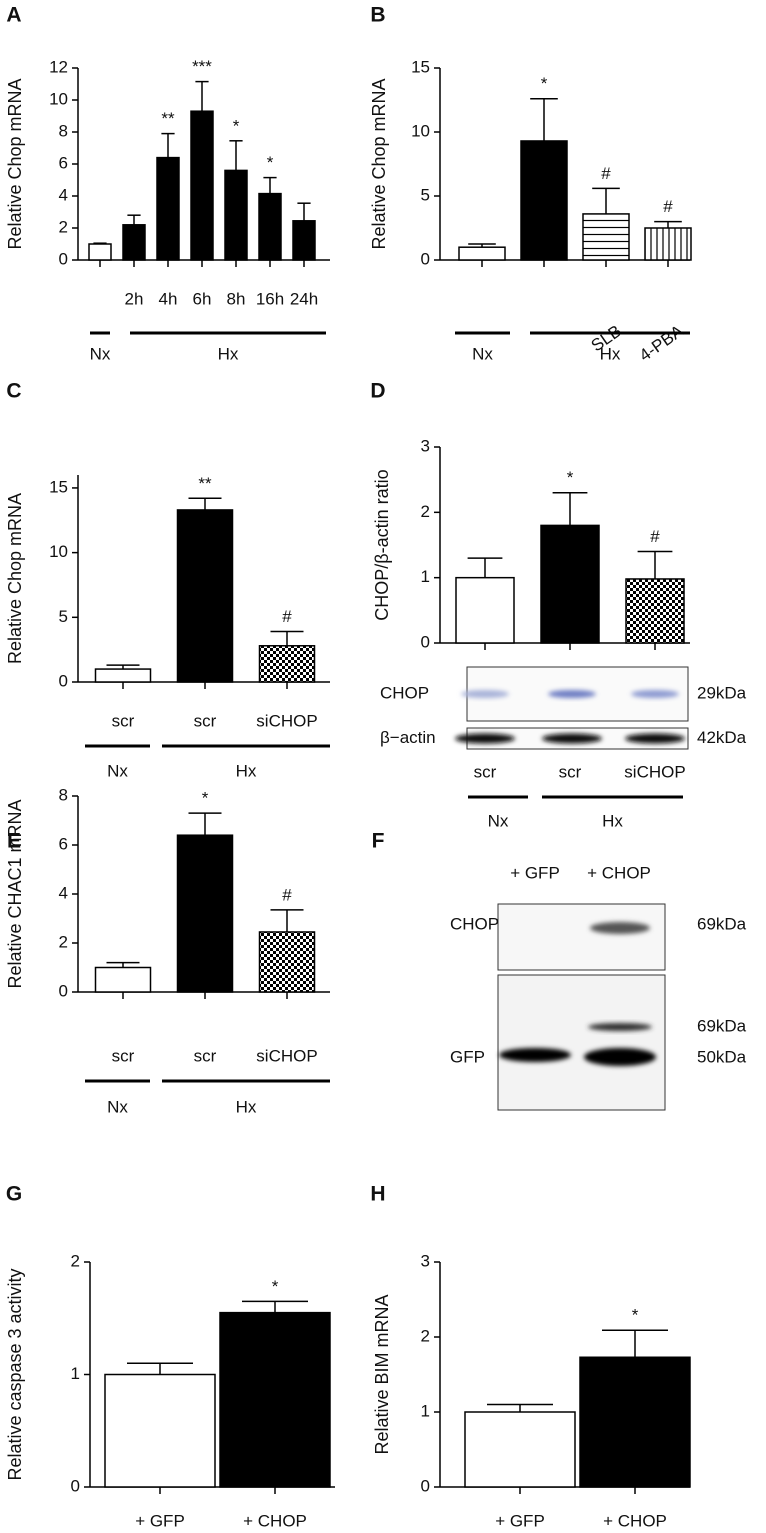  I want to click on panel-letter: G, so click(14, 1194).